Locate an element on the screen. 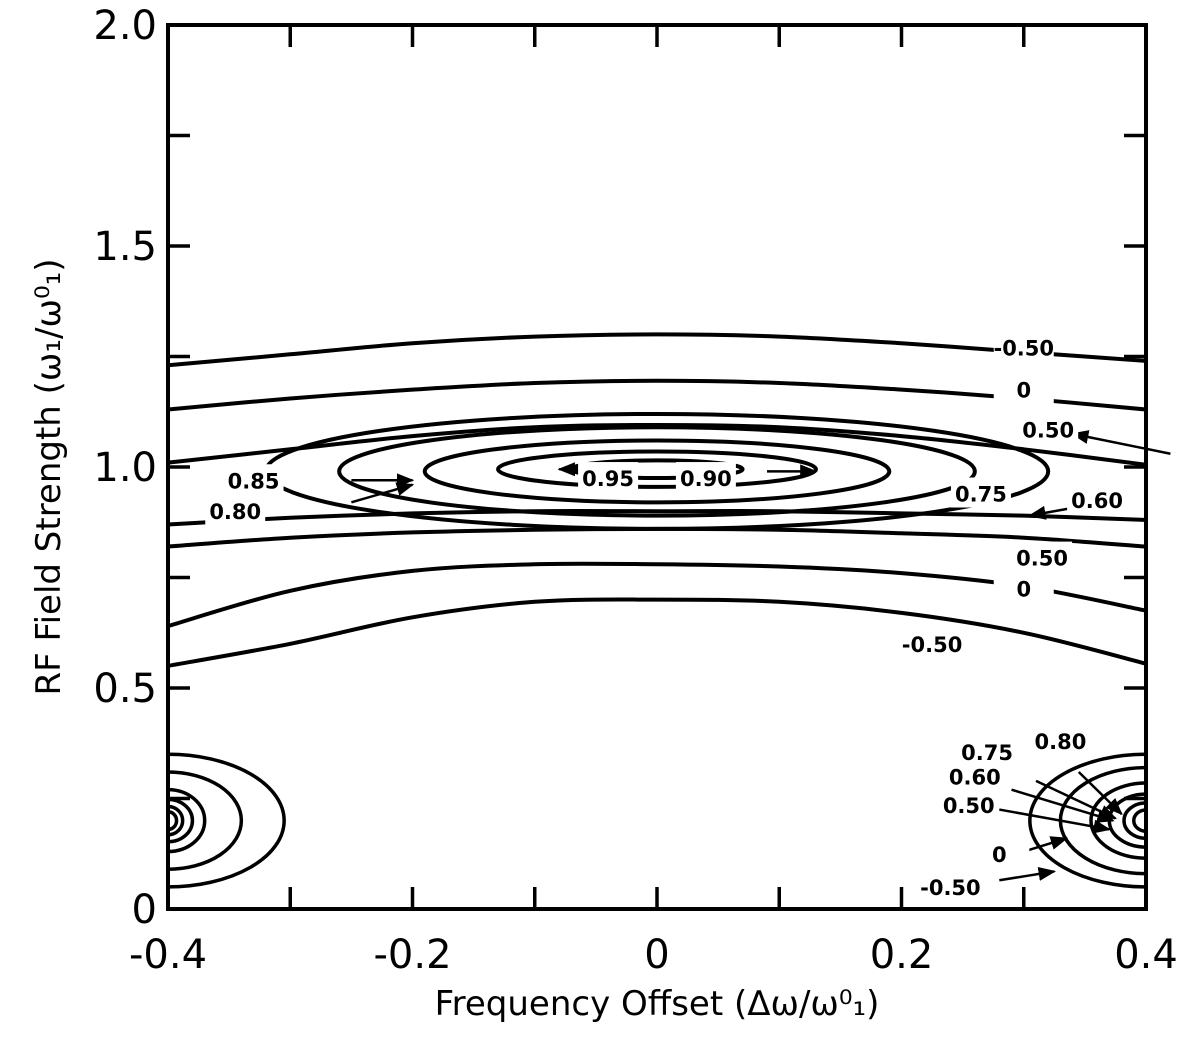 The height and width of the screenshot is (1038, 1188). y-axis-title: RF Field Strength (ω₁/ω⁰₁) is located at coordinates (49, 477).